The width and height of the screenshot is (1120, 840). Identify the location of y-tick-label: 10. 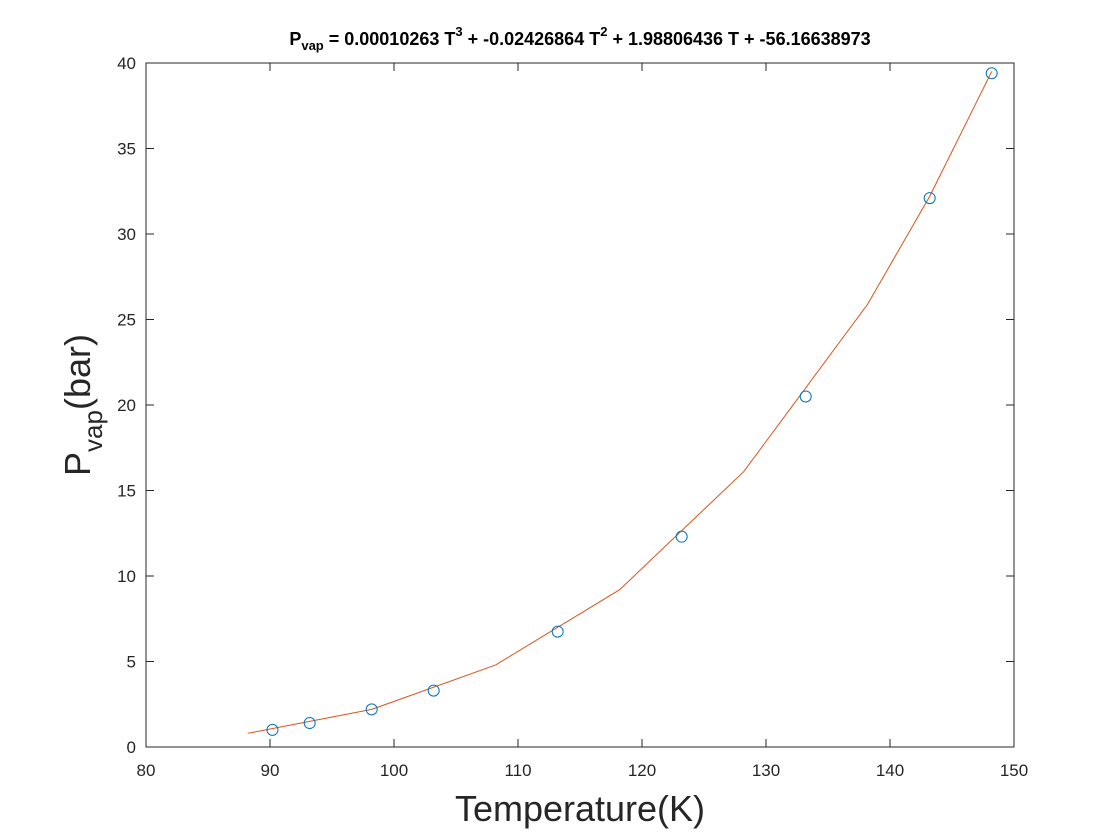
(126, 576).